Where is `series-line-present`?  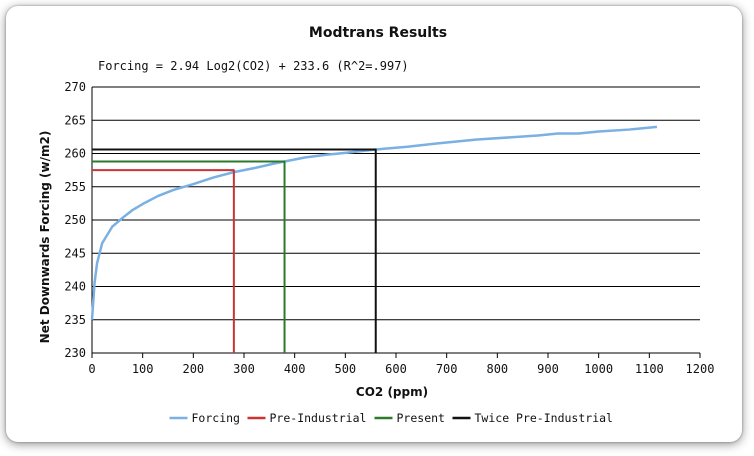
series-line-present is located at coordinates (189, 256).